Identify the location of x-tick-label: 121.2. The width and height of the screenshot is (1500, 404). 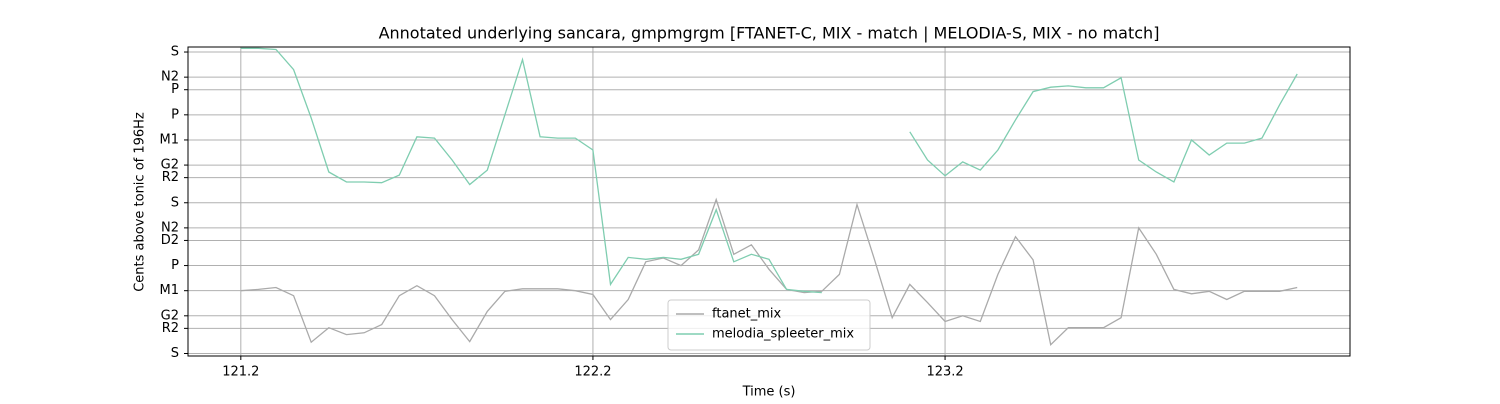
(240, 372).